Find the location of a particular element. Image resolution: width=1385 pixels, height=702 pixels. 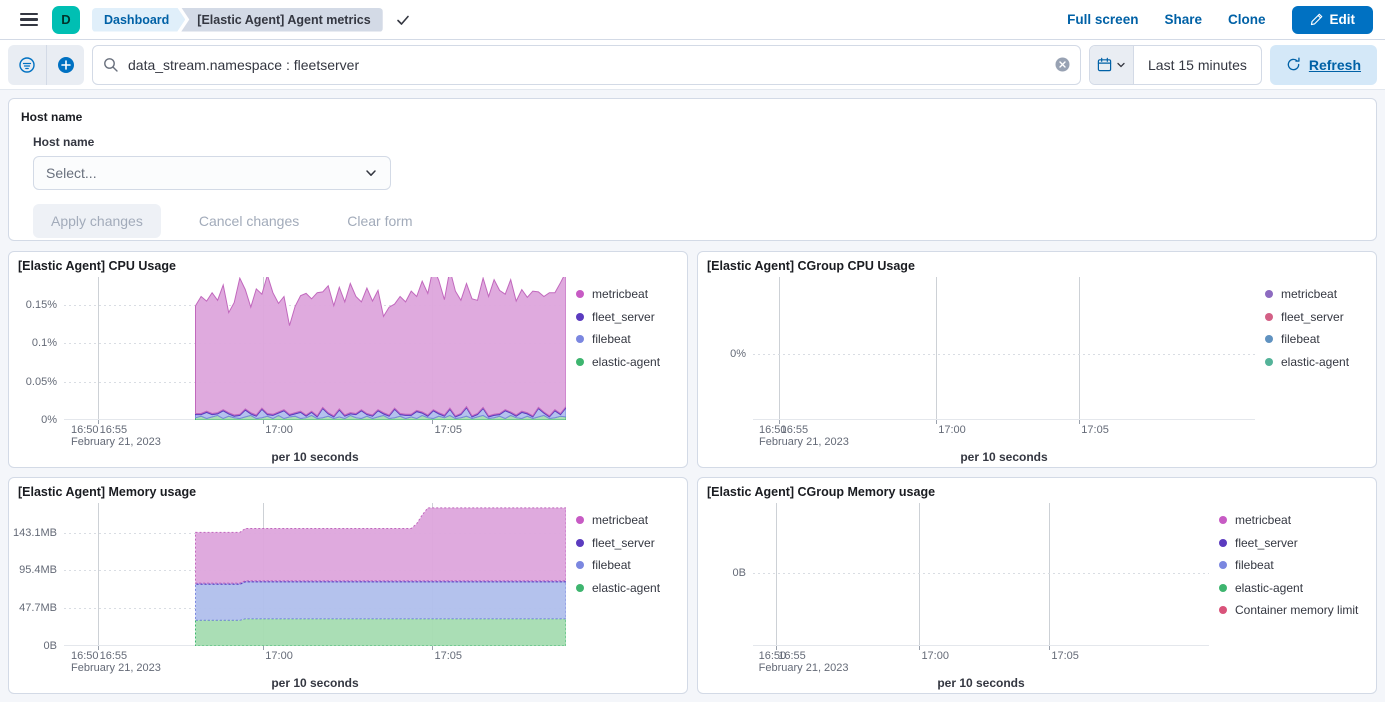

chart-title: [Elastic Agent] CPU Usage is located at coordinates (97, 266).